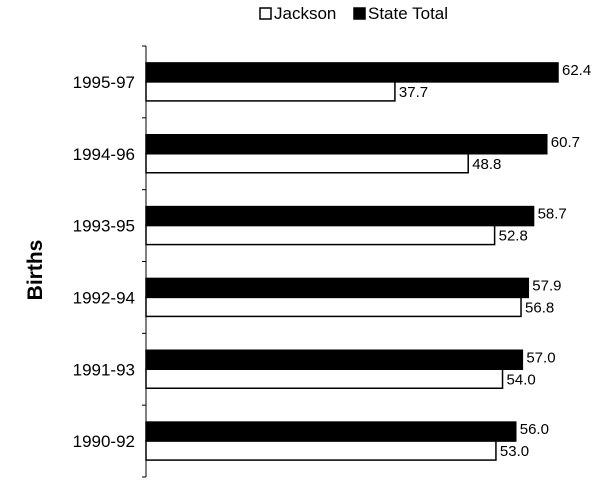 The height and width of the screenshot is (481, 603). I want to click on legend-label-jackson: Jackson, so click(305, 13).